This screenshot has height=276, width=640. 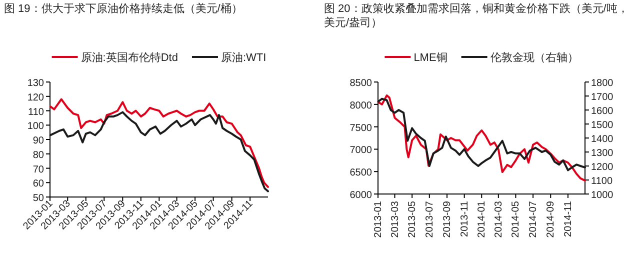 What do you see at coordinates (35, 126) in the screenshot?
I see `y-tick-label: 100` at bounding box center [35, 126].